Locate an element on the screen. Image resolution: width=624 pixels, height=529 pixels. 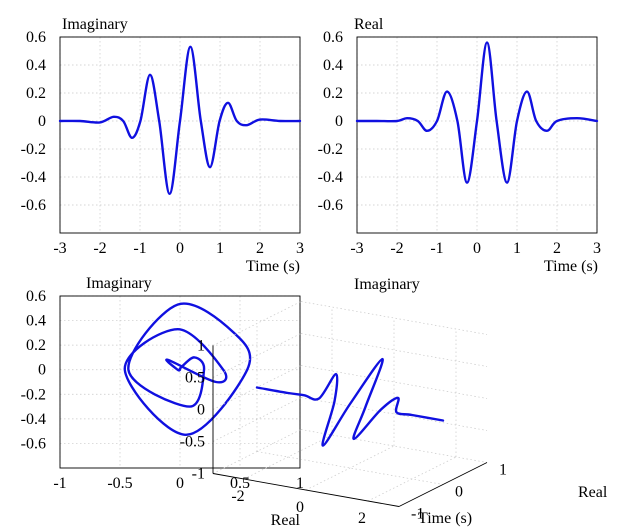
y-axis is located at coordinates (443, 484).